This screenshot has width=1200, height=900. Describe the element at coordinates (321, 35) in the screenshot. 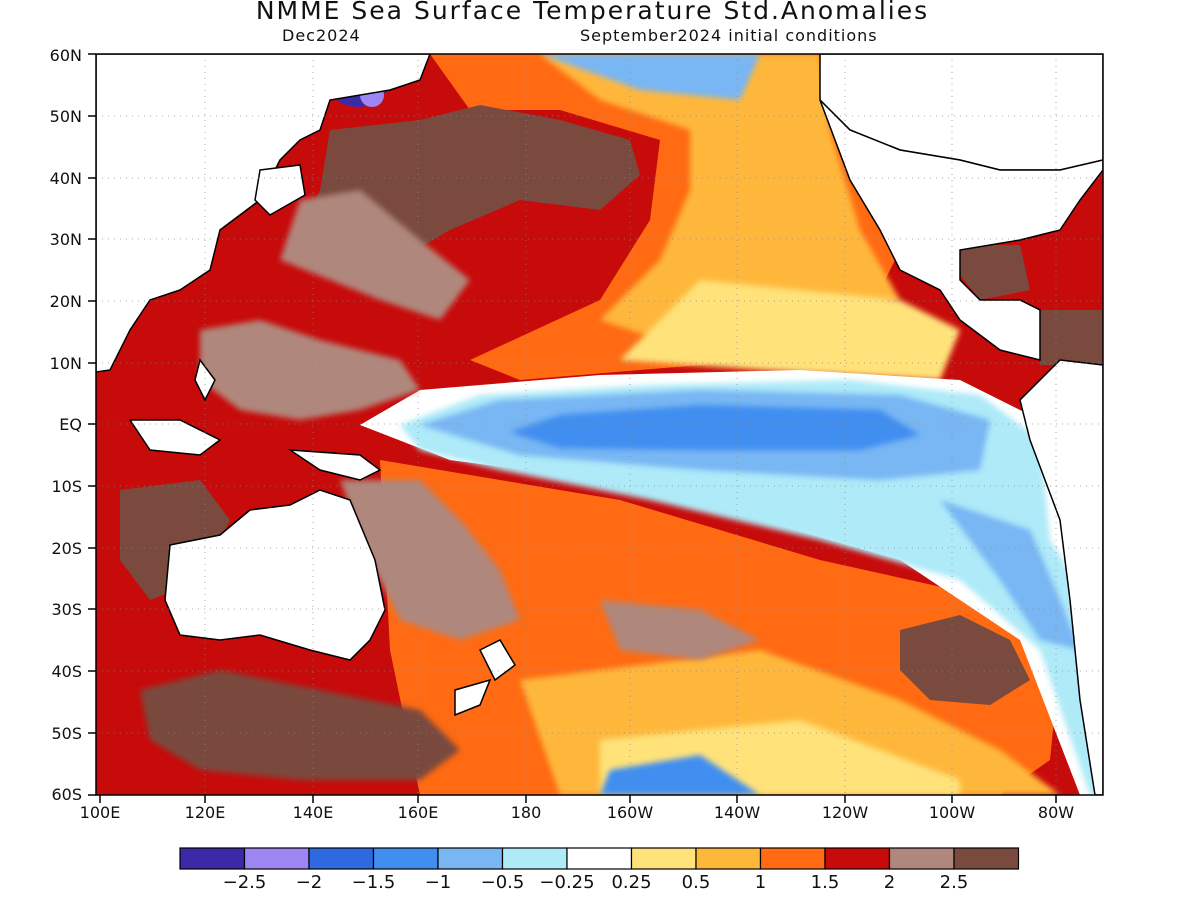

I see `forecast-month: Dec2024` at that location.